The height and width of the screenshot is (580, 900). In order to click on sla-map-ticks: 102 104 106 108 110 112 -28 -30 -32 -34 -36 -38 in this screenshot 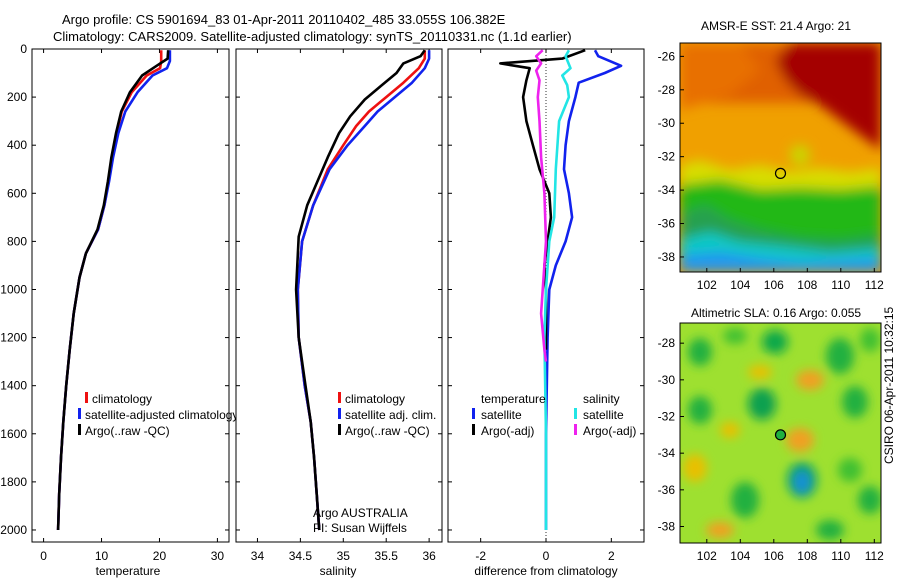, I will do `click(771, 449)`.